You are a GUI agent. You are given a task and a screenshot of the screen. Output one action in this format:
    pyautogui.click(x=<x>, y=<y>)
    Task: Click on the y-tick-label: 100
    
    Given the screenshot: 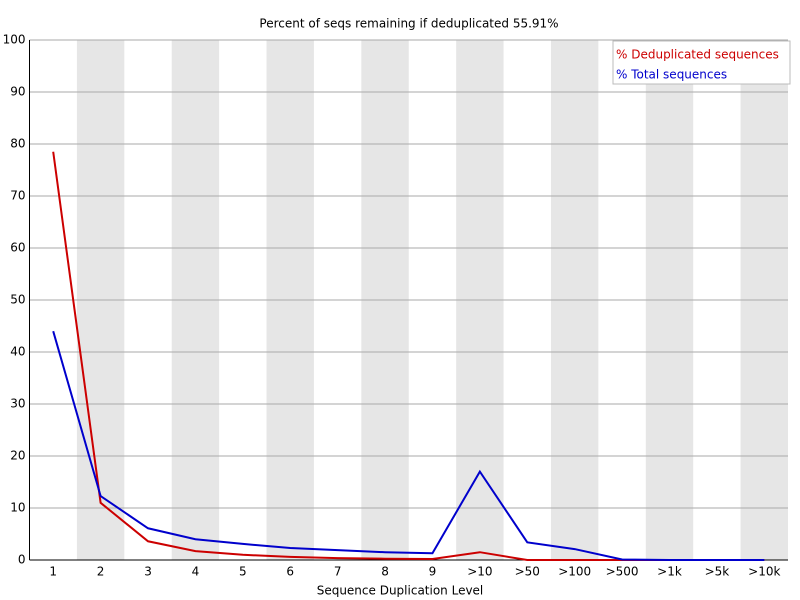 What is the action you would take?
    pyautogui.click(x=14, y=40)
    